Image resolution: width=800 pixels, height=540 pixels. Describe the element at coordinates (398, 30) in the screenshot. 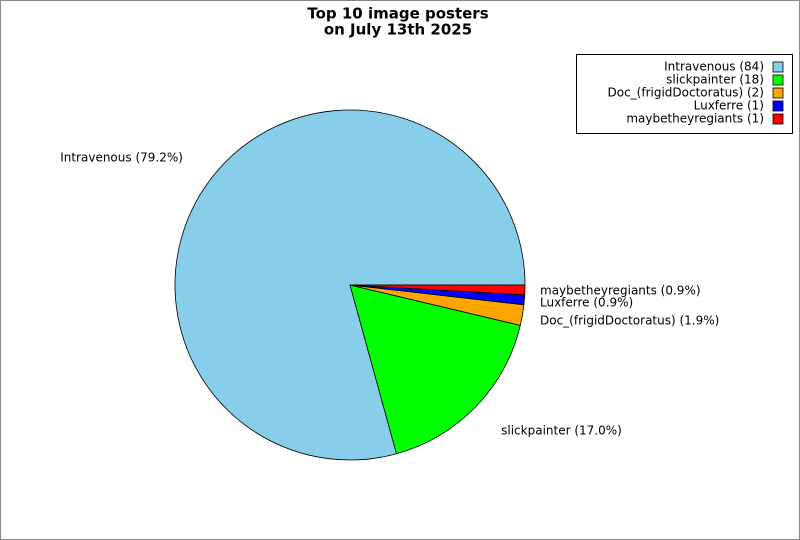

I see `chart-subtitle: on July 13th 2025` at that location.